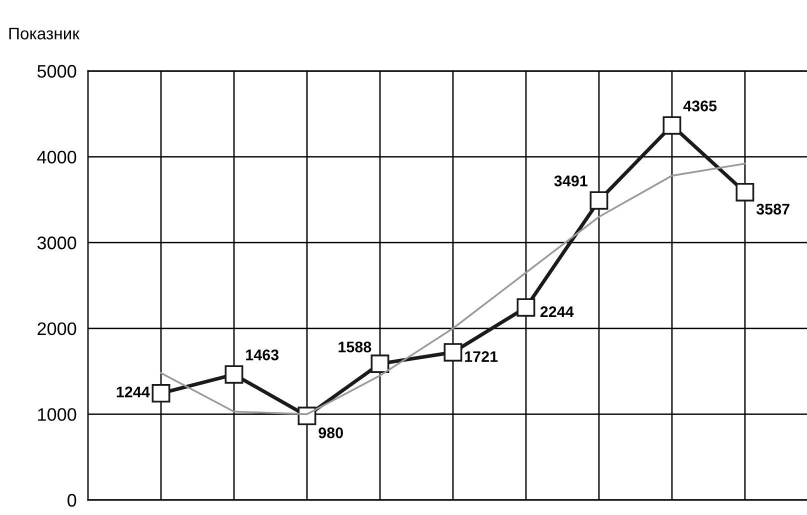 The image size is (807, 515). What do you see at coordinates (57, 414) in the screenshot?
I see `y-tick-label: 1000` at bounding box center [57, 414].